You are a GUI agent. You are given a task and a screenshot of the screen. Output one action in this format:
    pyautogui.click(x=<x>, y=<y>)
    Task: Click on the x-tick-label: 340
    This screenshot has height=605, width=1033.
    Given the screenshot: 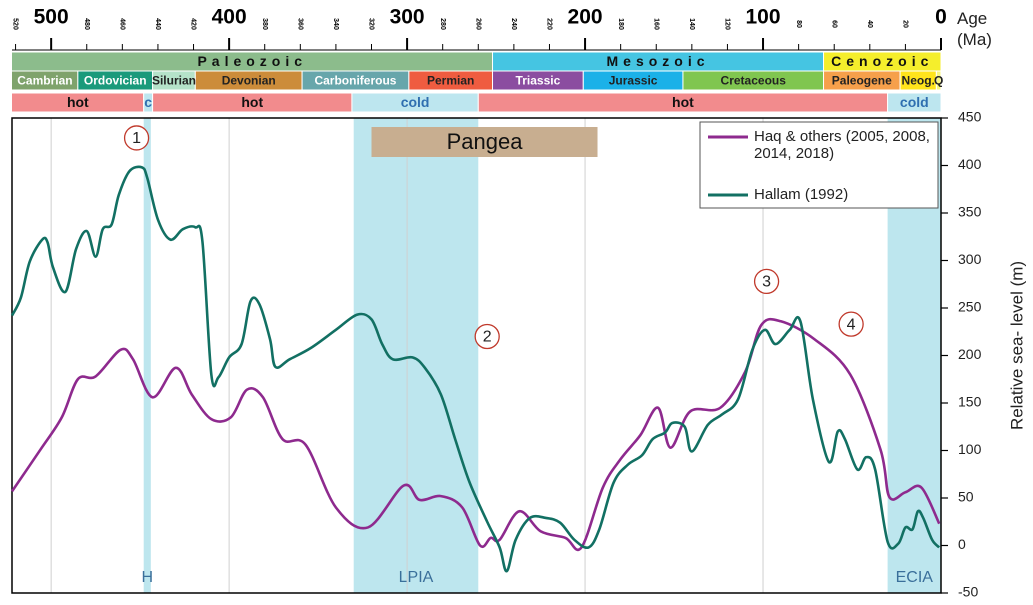 What is the action you would take?
    pyautogui.click(x=335, y=24)
    